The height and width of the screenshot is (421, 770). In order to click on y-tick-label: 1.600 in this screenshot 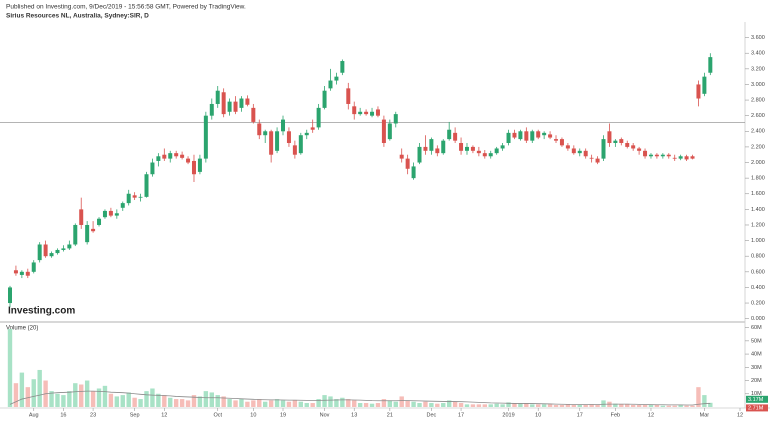, I will do `click(758, 194)`.